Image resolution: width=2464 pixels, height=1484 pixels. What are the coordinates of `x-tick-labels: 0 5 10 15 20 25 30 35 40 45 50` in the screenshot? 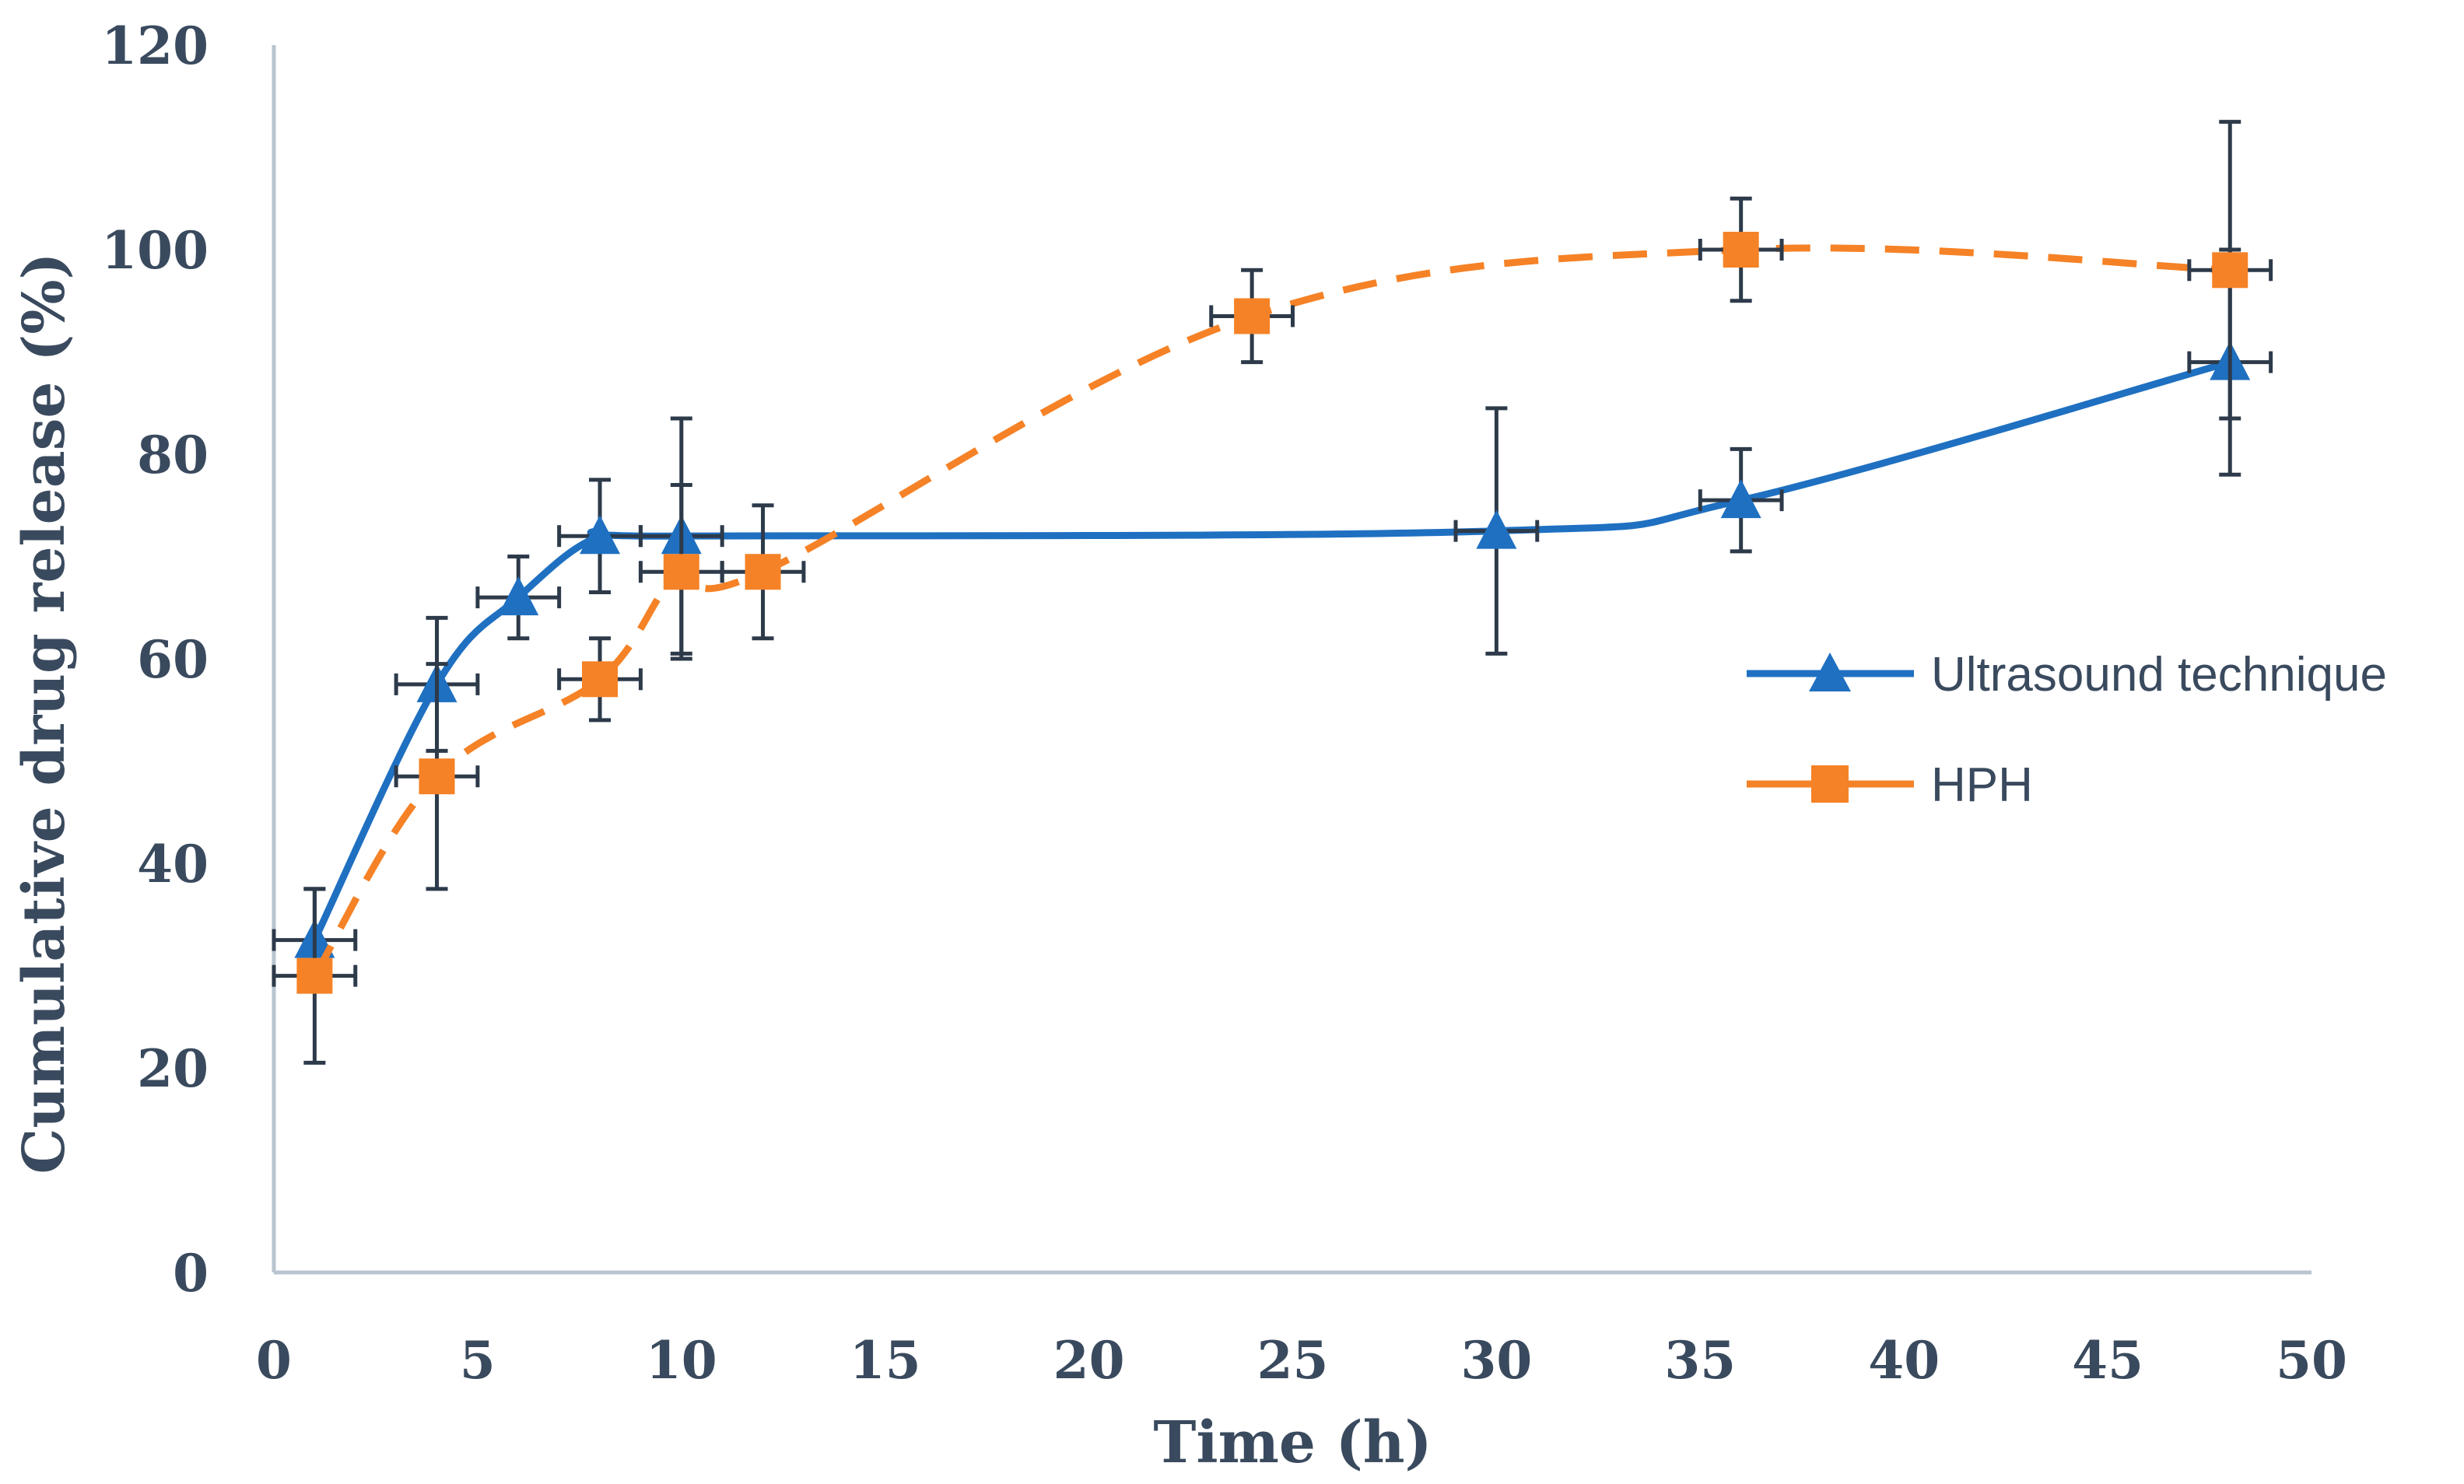 It's located at (1301, 1360).